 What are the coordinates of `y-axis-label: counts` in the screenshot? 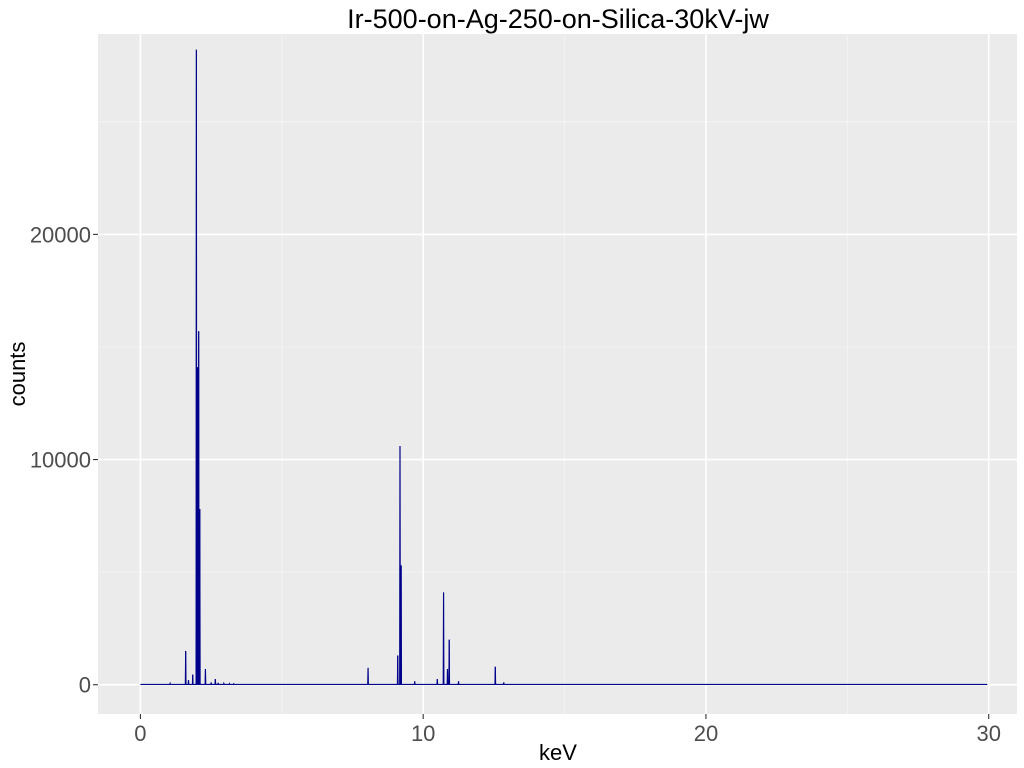 It's located at (17, 374).